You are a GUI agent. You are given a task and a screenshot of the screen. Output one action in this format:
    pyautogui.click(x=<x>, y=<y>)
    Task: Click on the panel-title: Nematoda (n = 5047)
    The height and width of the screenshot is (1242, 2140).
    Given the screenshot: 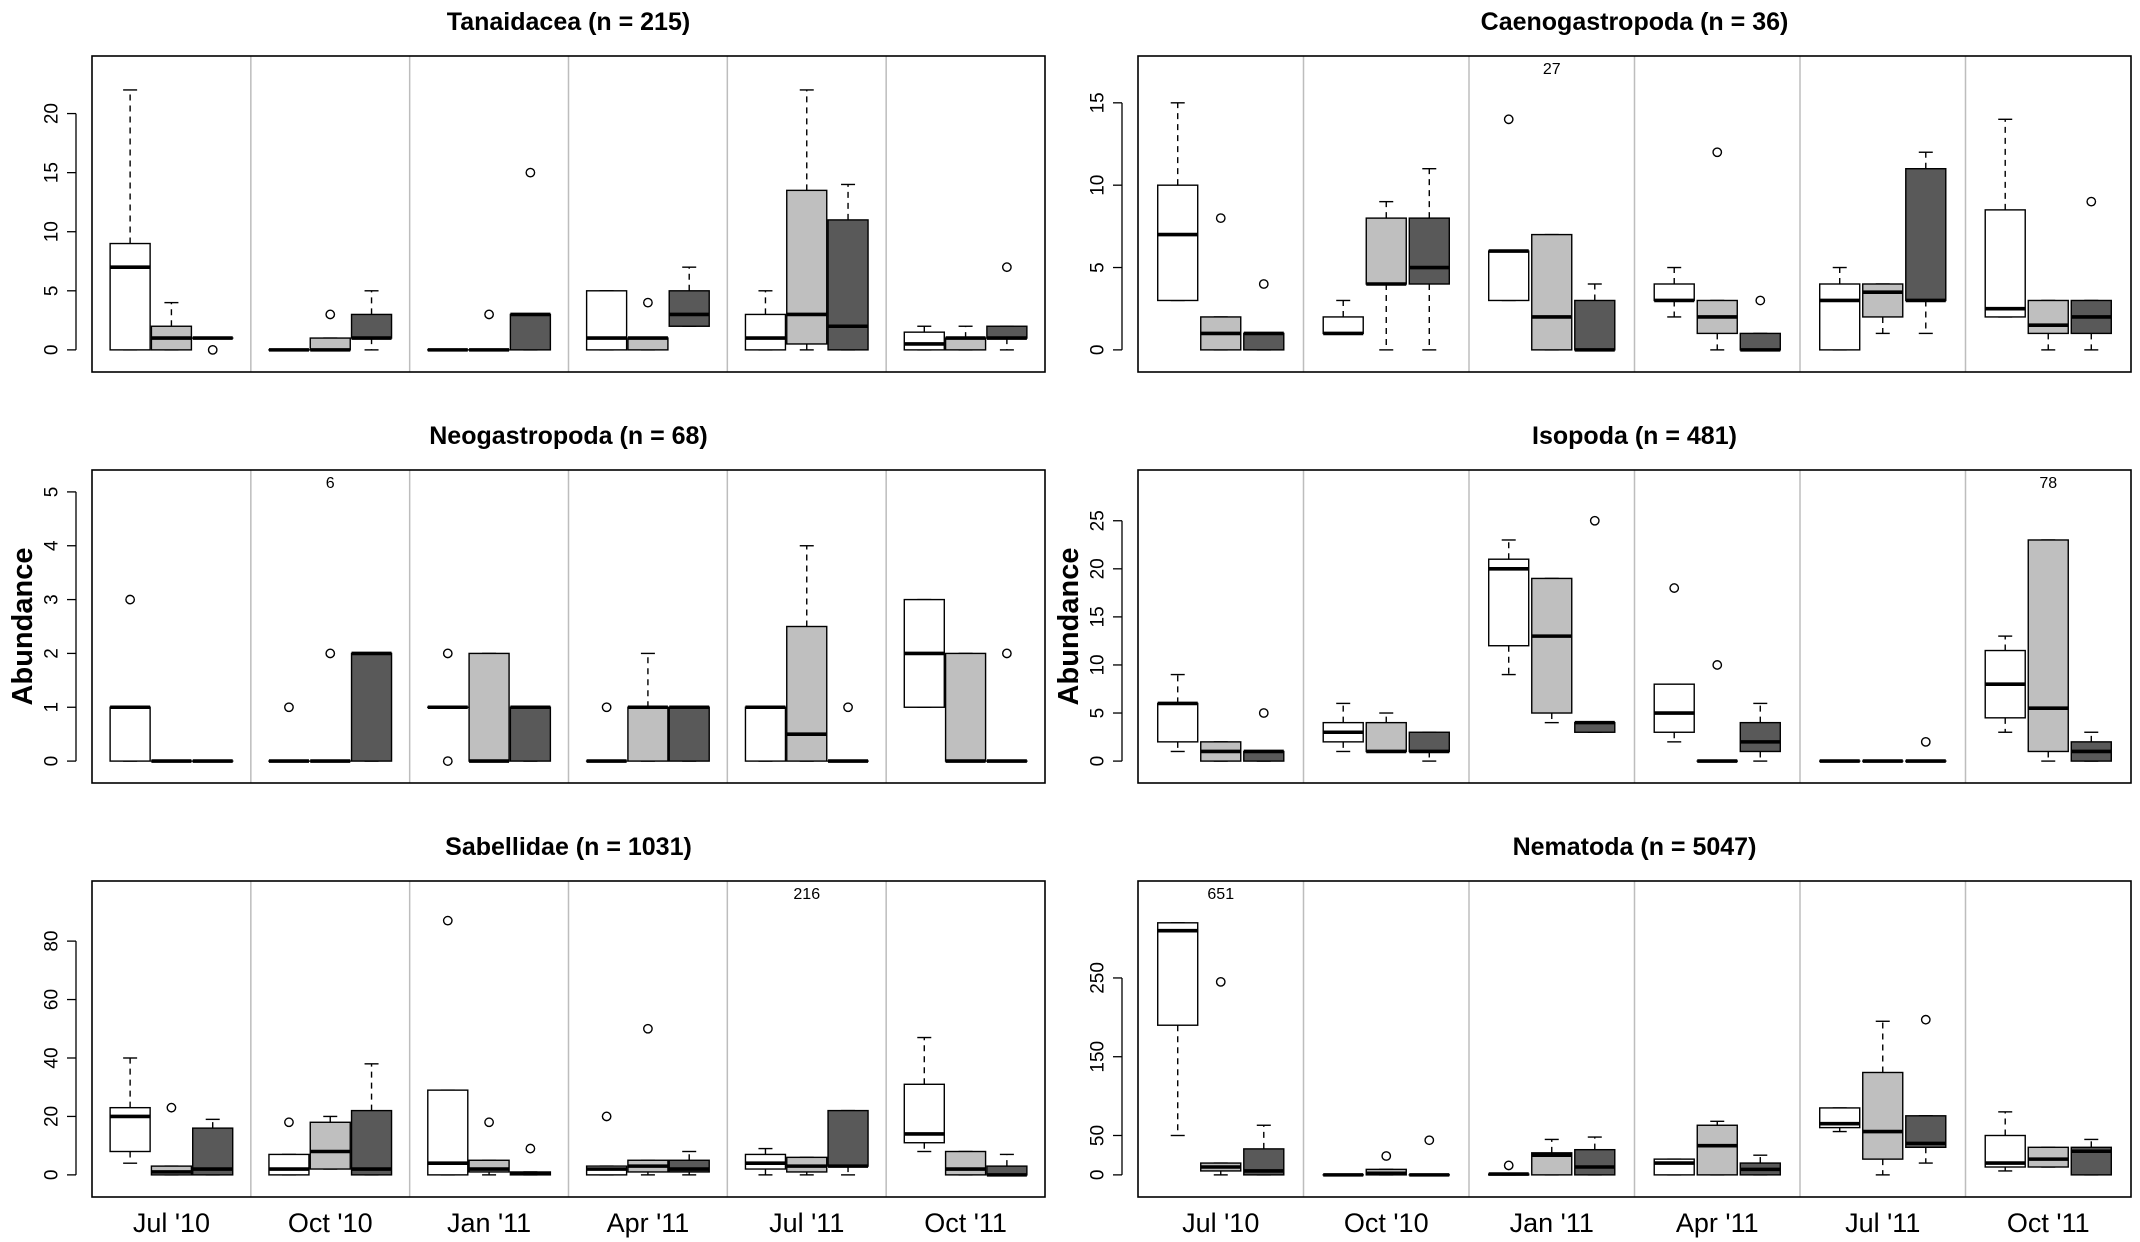 What is the action you would take?
    pyautogui.click(x=1635, y=847)
    